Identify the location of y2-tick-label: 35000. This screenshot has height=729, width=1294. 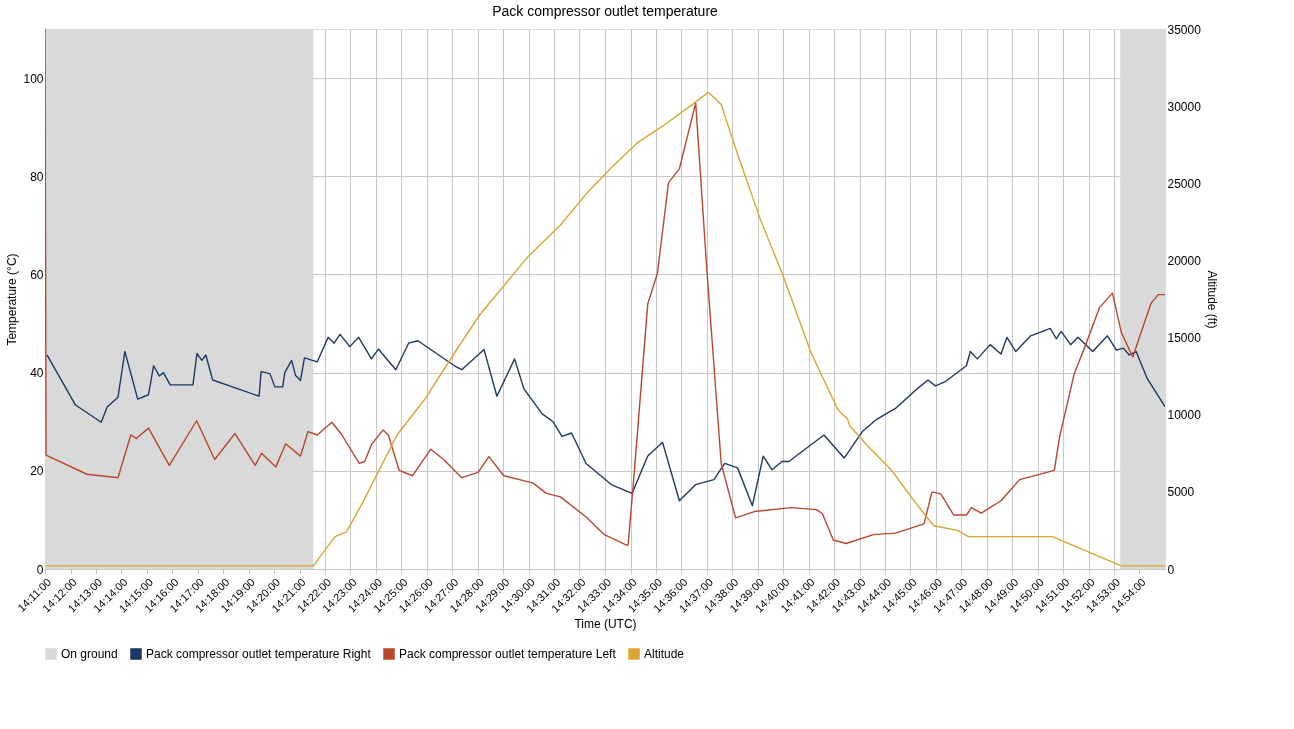
(1184, 29).